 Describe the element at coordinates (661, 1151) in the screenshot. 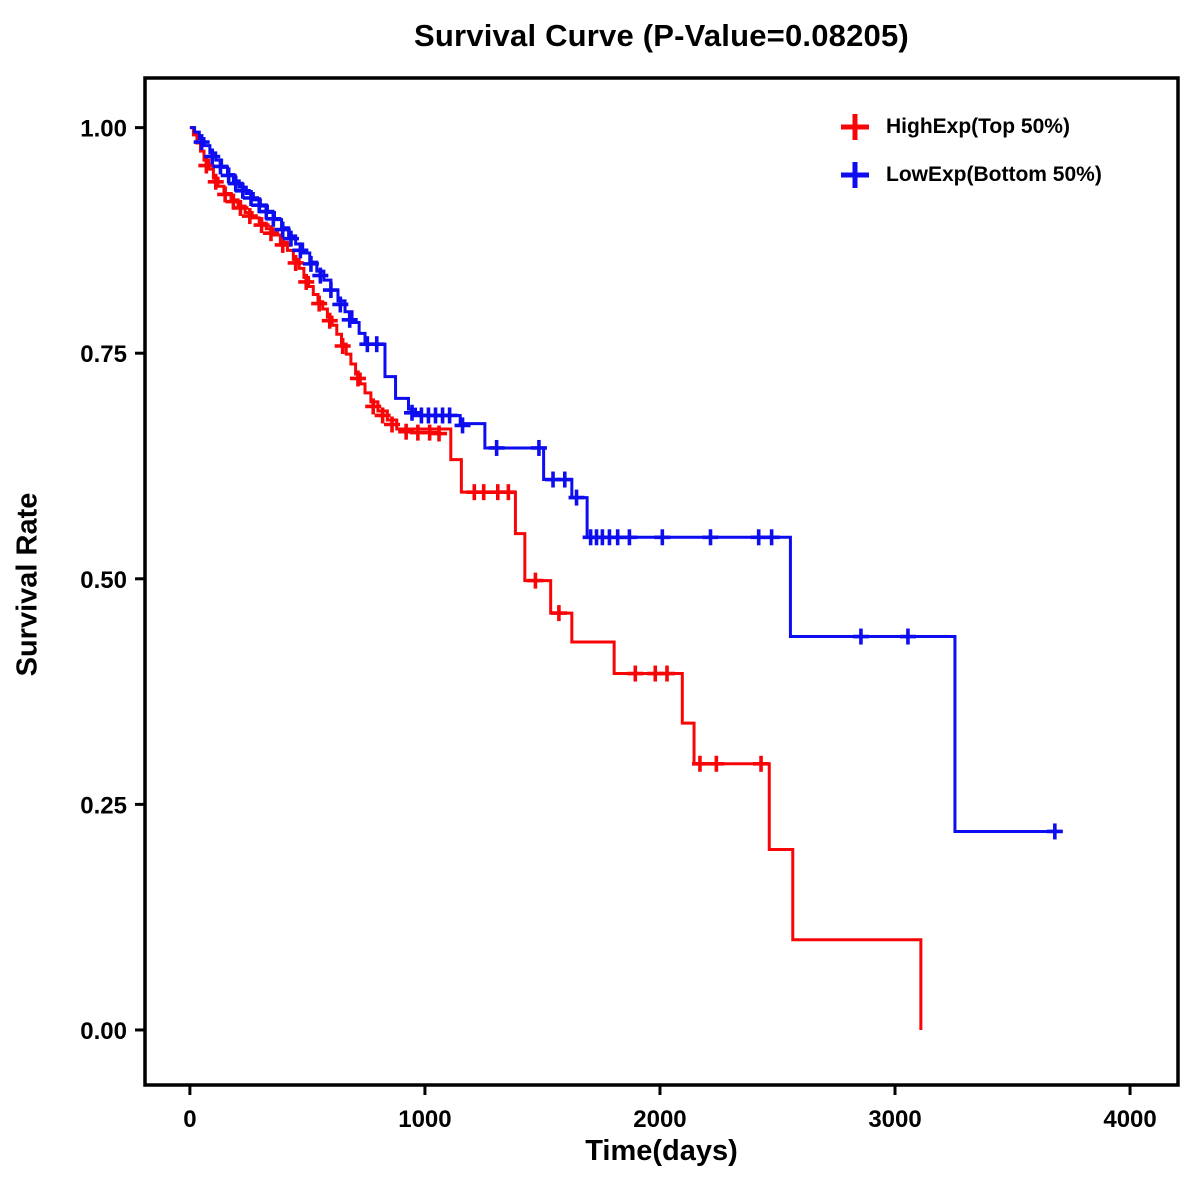

I see `x-axis-title: Time(days)` at that location.